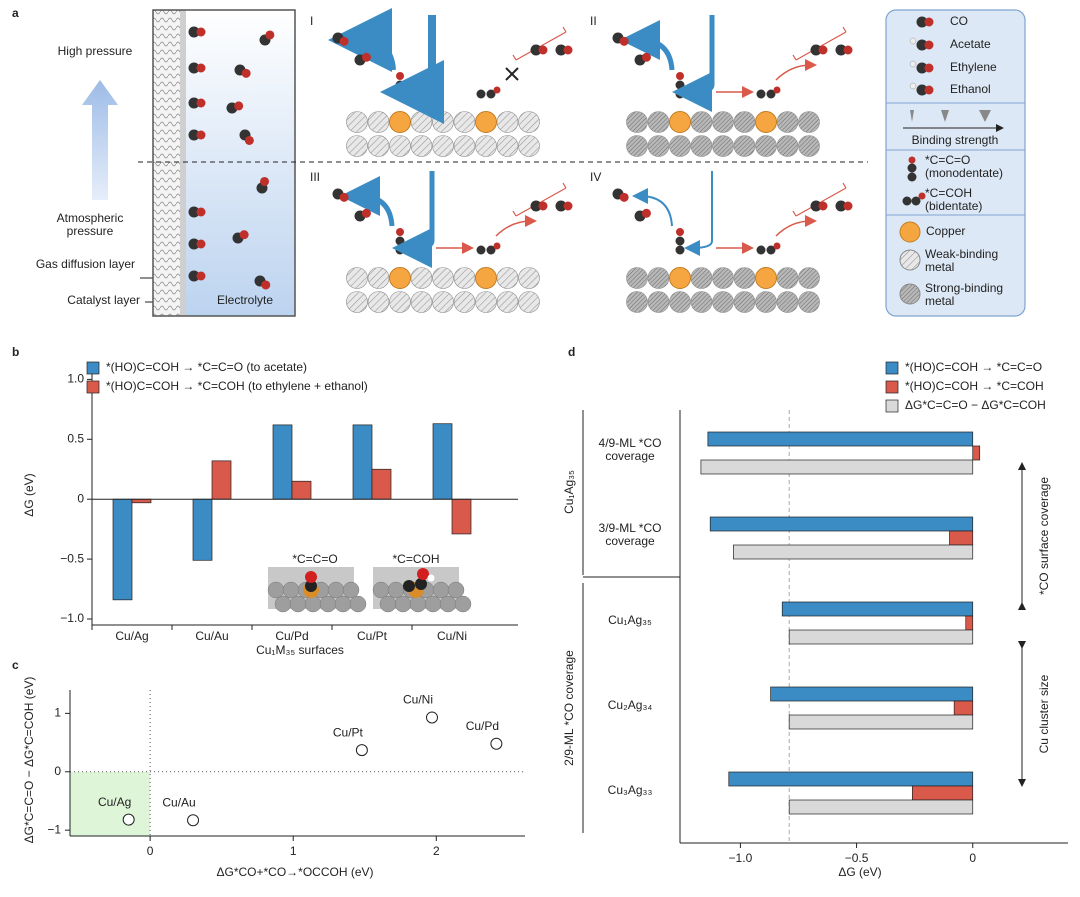 The image size is (1080, 897). What do you see at coordinates (348, 732) in the screenshot?
I see `point-label: Cu/Pt` at bounding box center [348, 732].